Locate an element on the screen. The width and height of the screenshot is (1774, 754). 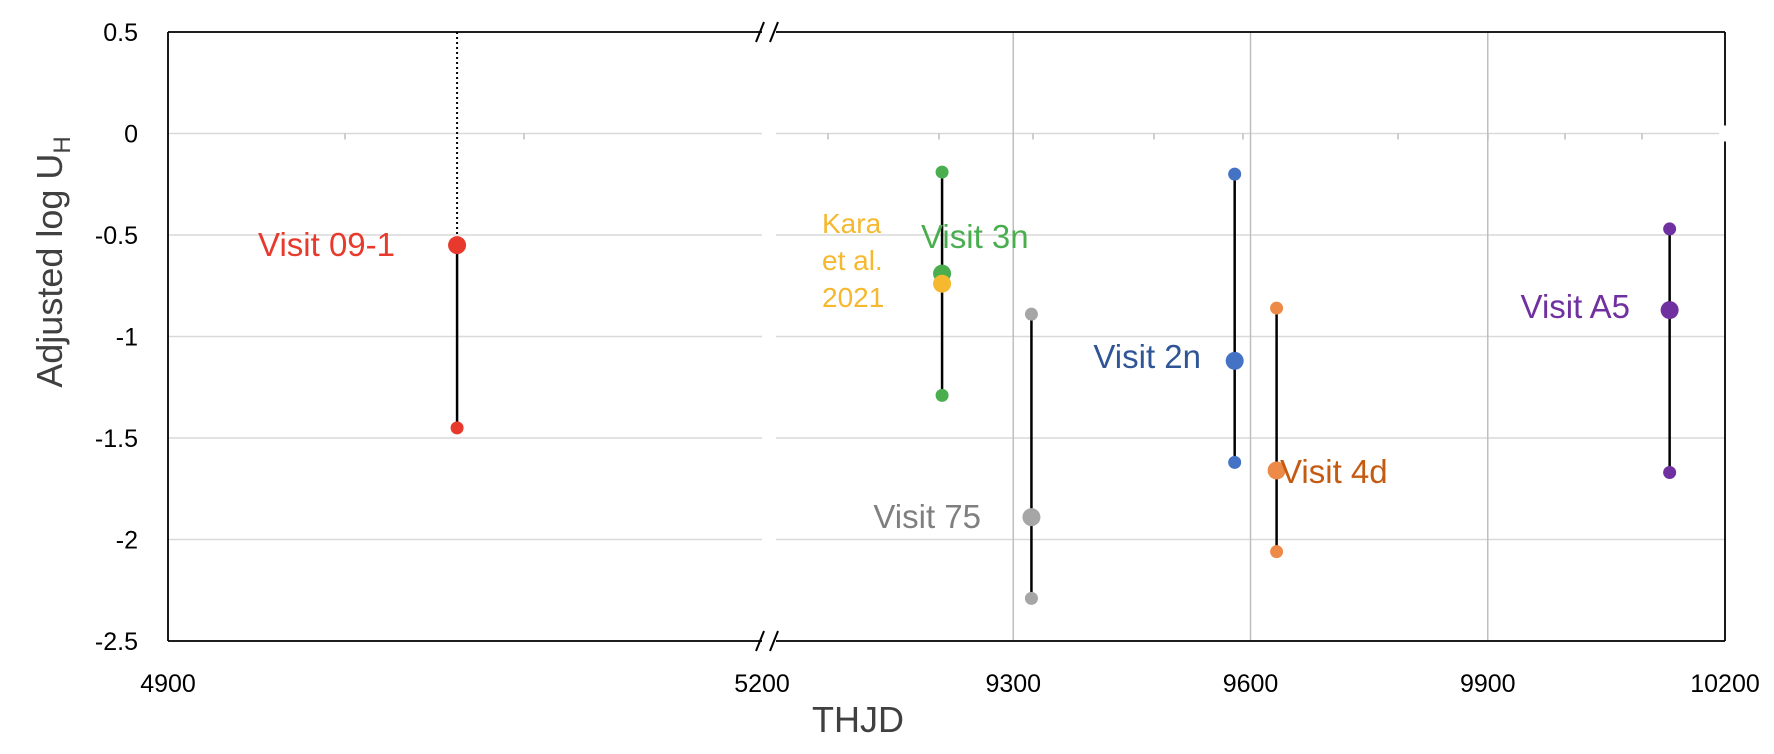
series-label: Visit 2n is located at coordinates (1147, 356).